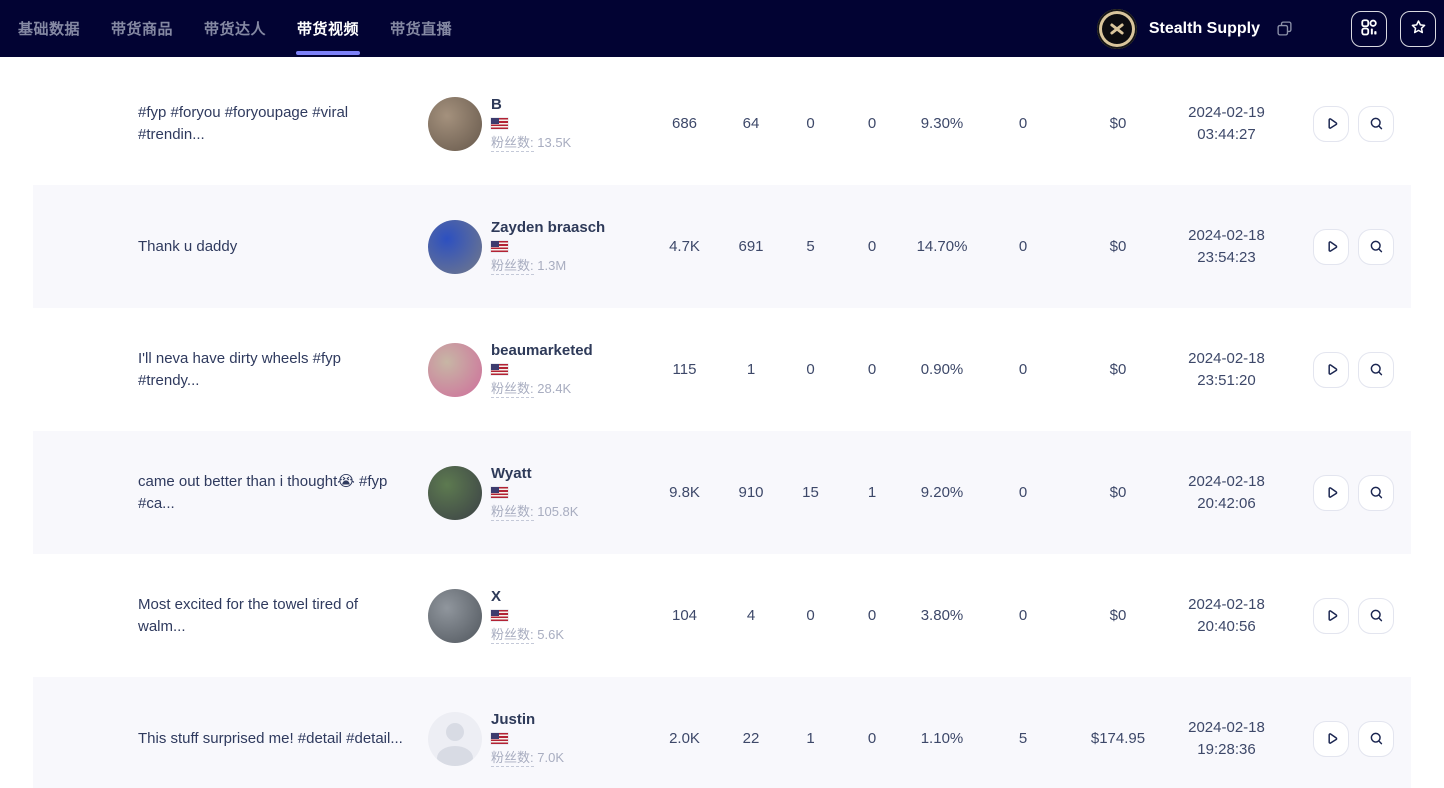  What do you see at coordinates (496, 596) in the screenshot?
I see `creator-name: X` at bounding box center [496, 596].